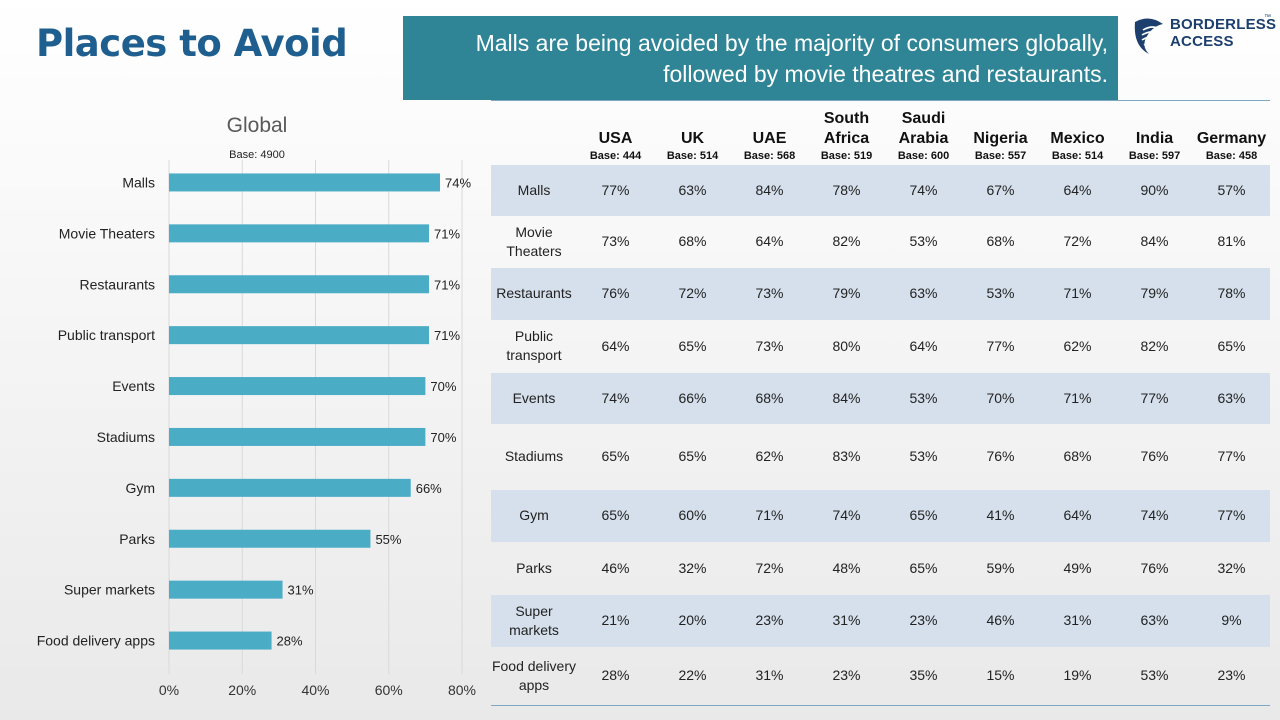  What do you see at coordinates (615, 676) in the screenshot?
I see `table-cell: 28%` at bounding box center [615, 676].